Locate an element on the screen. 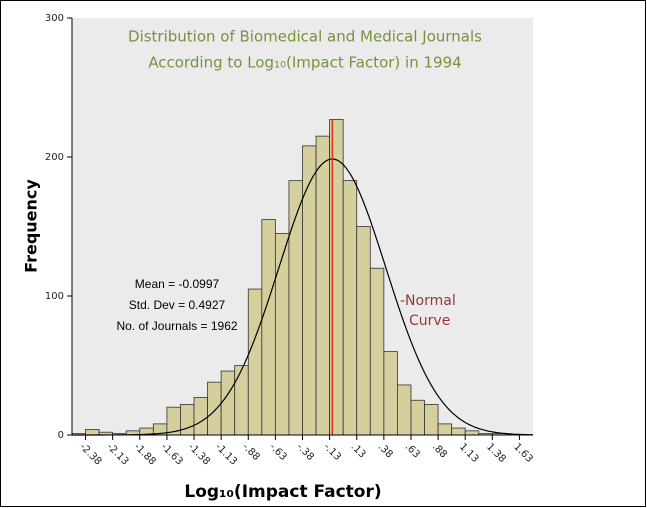 This screenshot has height=508, width=647. x-axis-label: Log₁₀(Impact Factor) is located at coordinates (282, 492).